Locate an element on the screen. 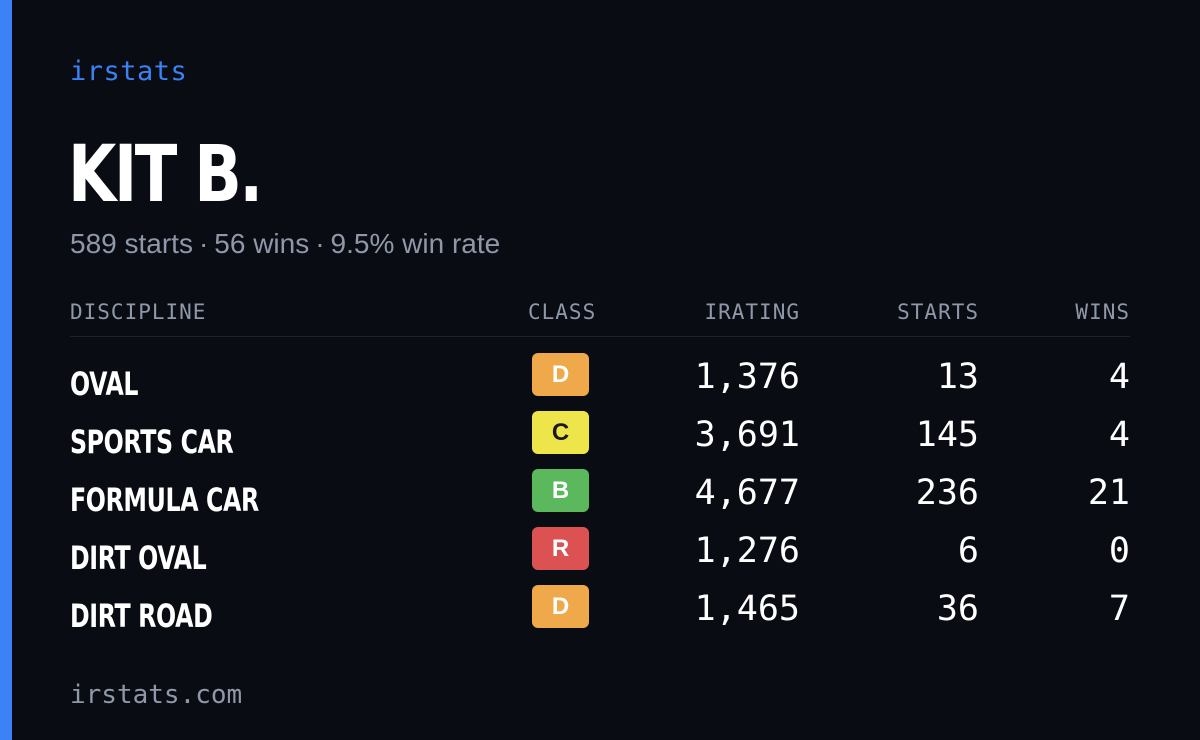 The height and width of the screenshot is (740, 1200). discipline-name: DIRT OVAL is located at coordinates (138, 558).